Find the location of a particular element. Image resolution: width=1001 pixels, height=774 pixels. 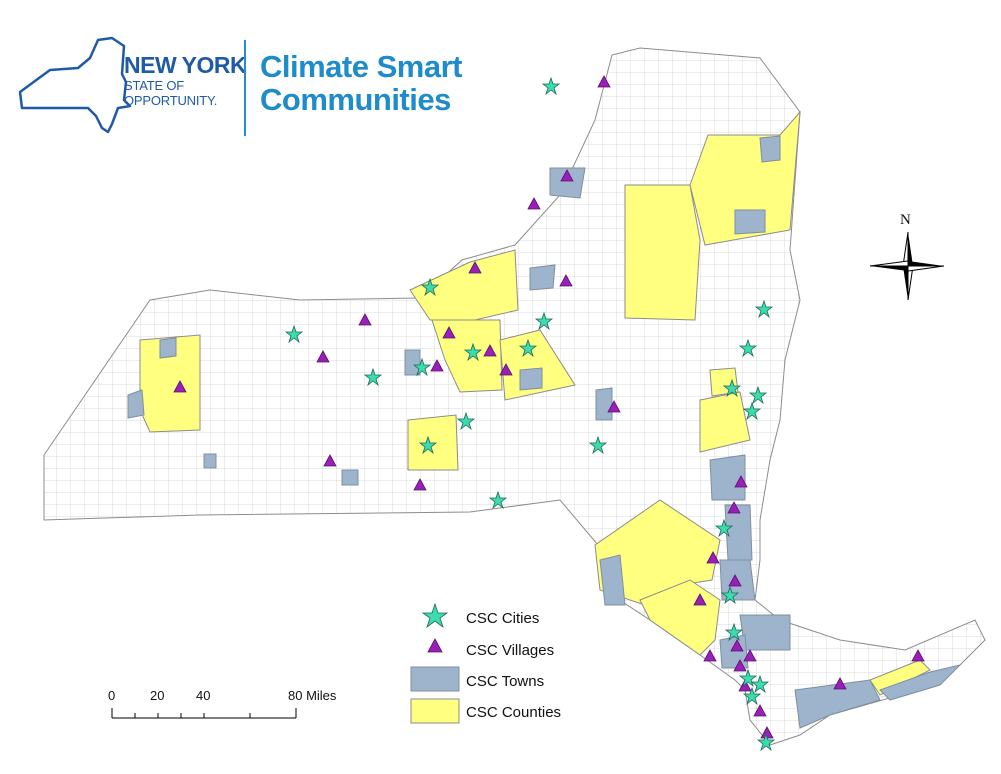

program-title-line-1: Climate Smart is located at coordinates (361, 66).